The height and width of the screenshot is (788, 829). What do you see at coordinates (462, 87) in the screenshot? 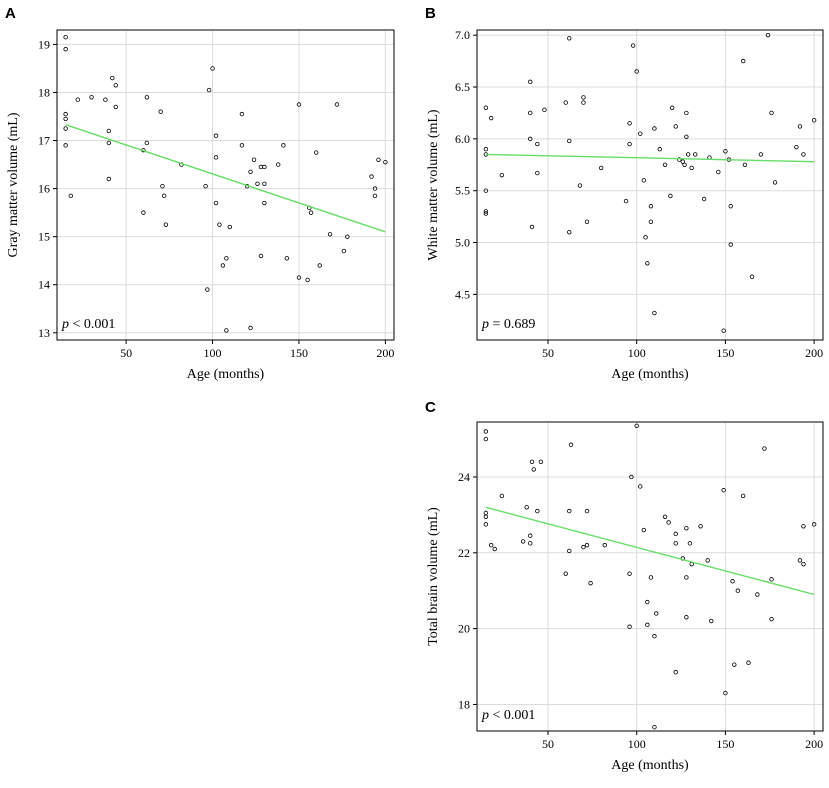
I see `y-tick-label: 6.5` at bounding box center [462, 87].